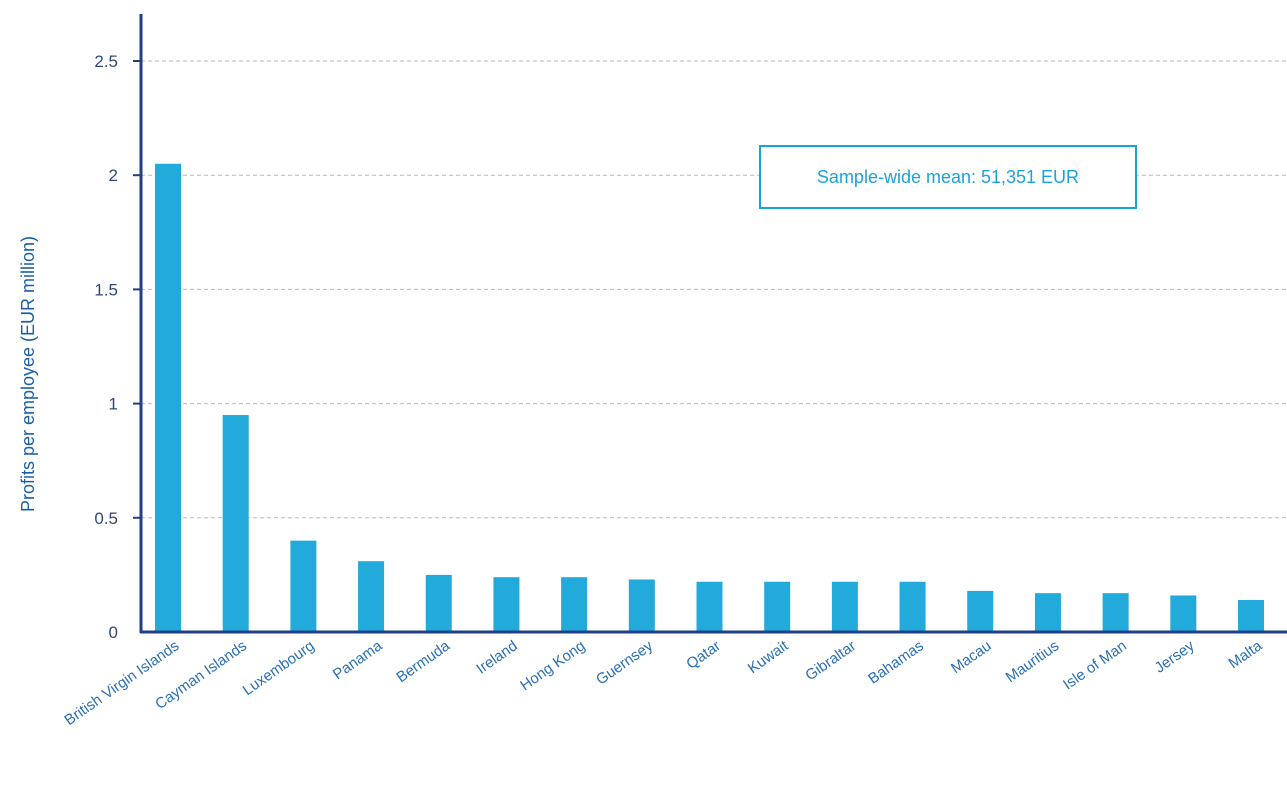  Describe the element at coordinates (121, 683) in the screenshot. I see `category-label: British Virgin Islands` at that location.